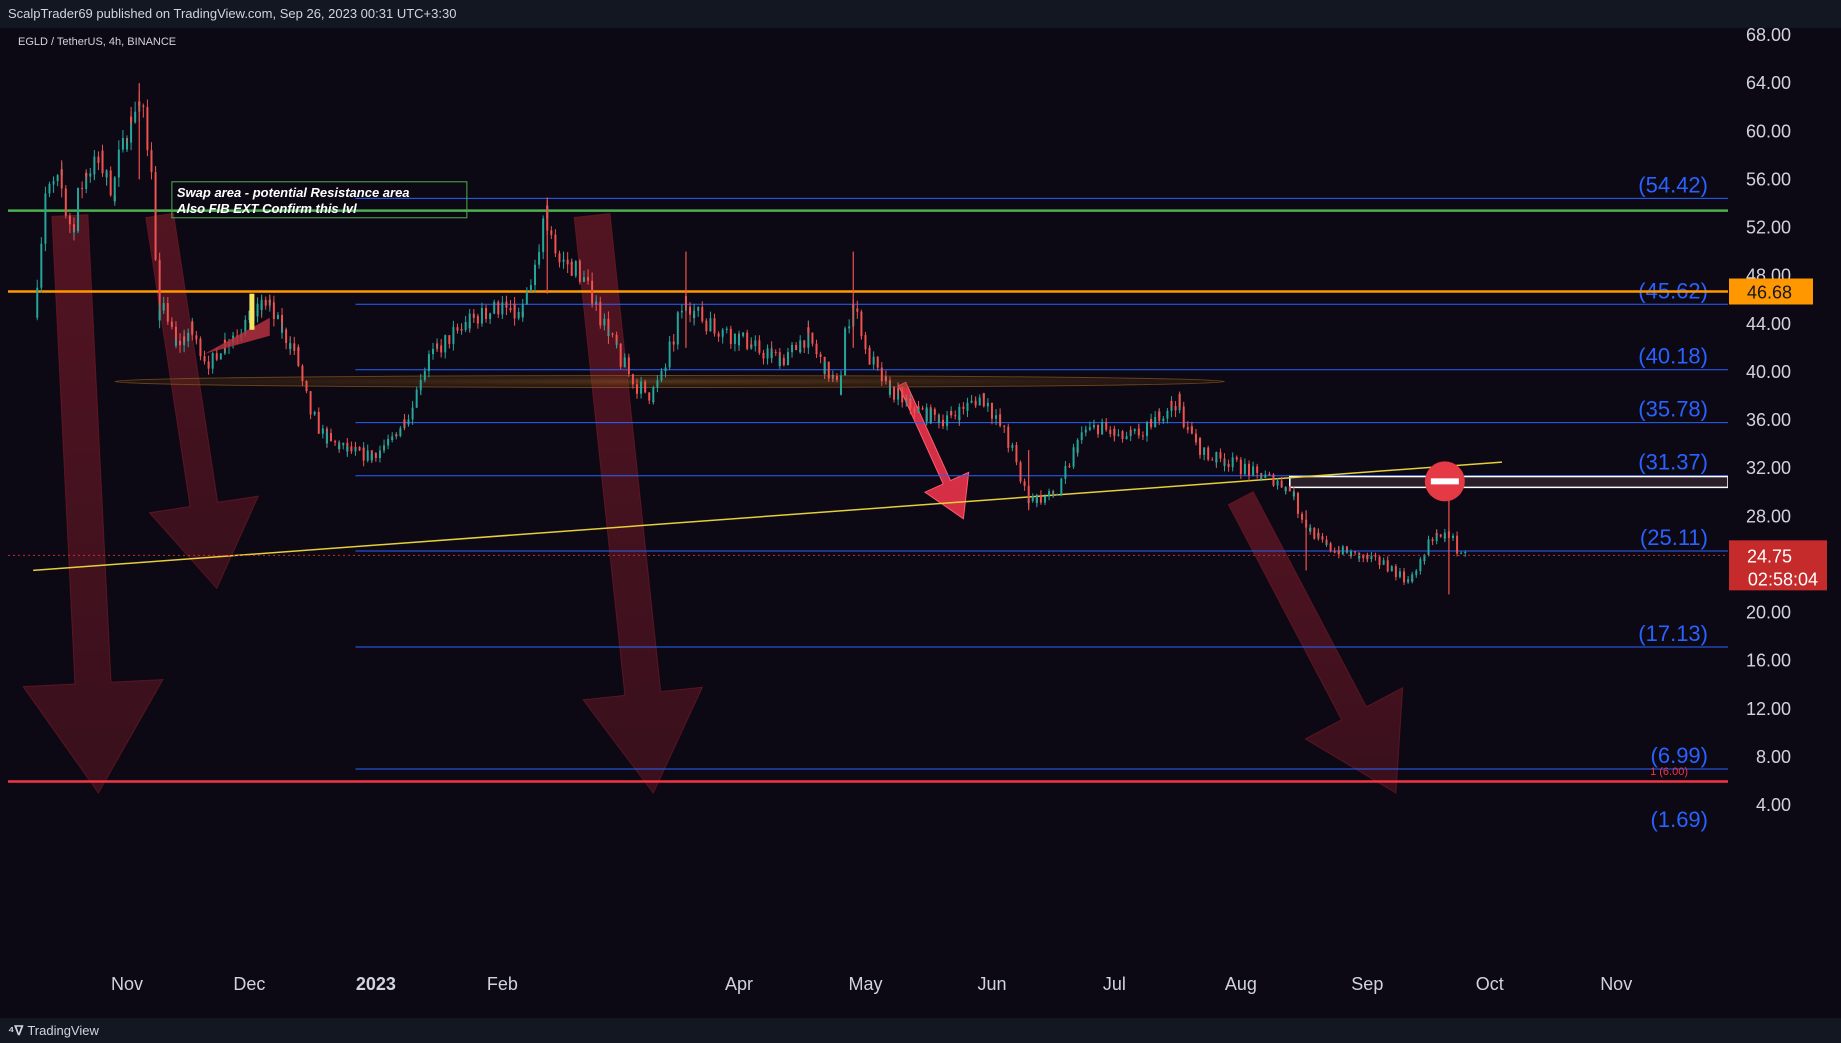  What do you see at coordinates (293, 192) in the screenshot?
I see `annotation-line-1: Swap area - potential Resistance area` at bounding box center [293, 192].